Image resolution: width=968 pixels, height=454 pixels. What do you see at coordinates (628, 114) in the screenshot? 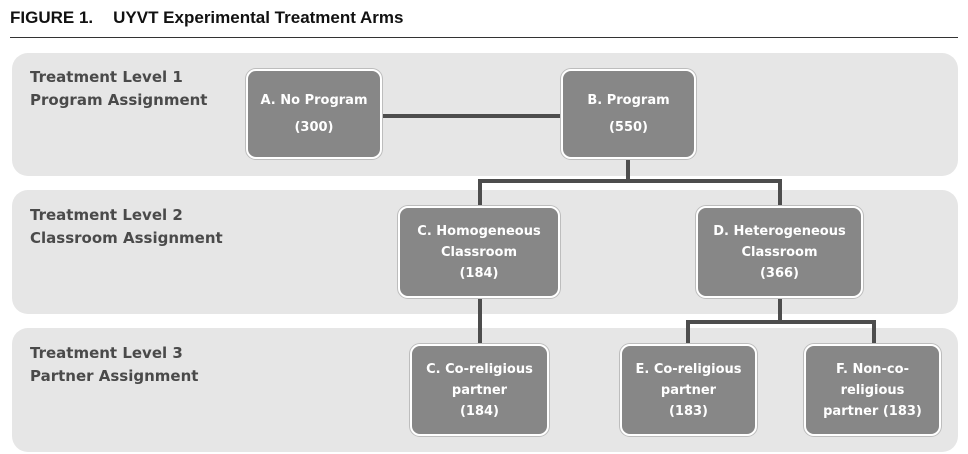
I see `node-b-program: B. Program (550)` at bounding box center [628, 114].